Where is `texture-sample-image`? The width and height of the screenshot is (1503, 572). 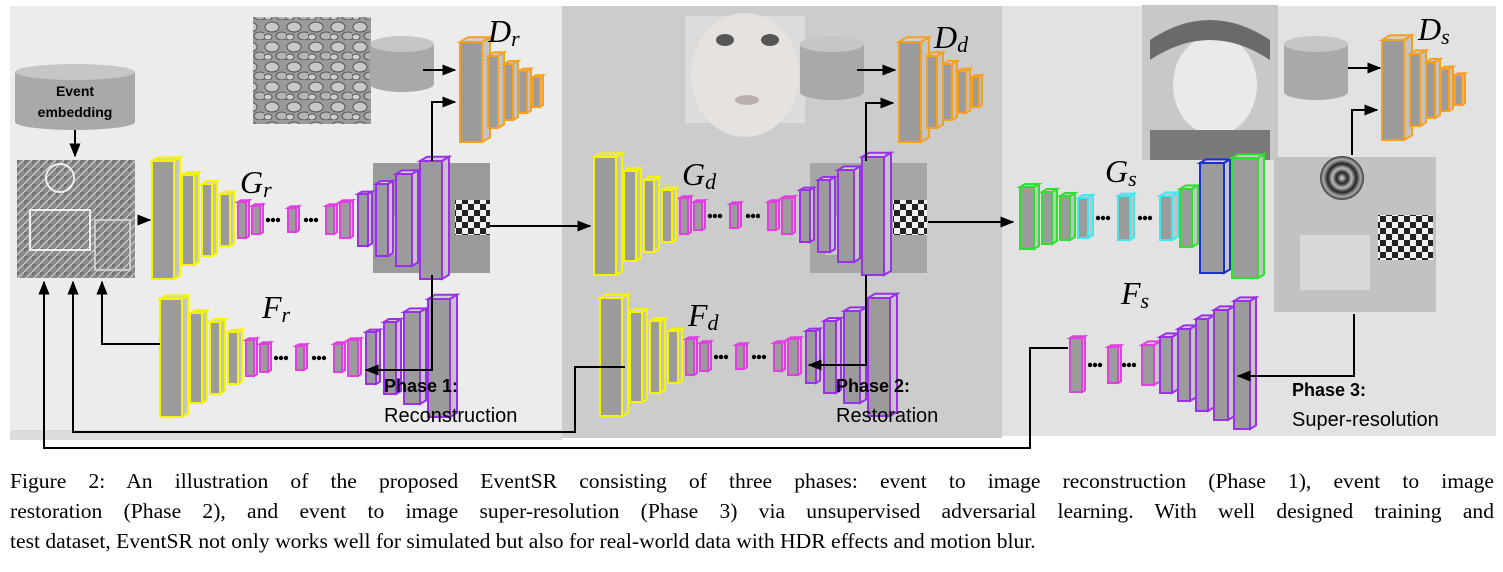 texture-sample-image is located at coordinates (312, 70).